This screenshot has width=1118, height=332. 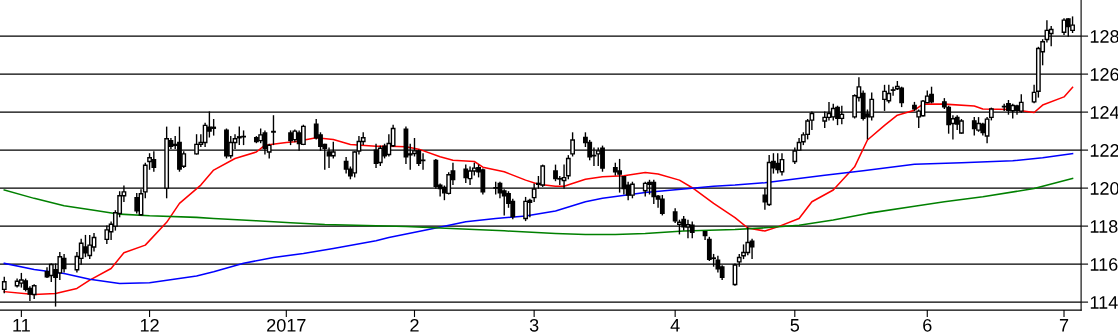 What do you see at coordinates (1104, 226) in the screenshot?
I see `y-tick-label: 118` at bounding box center [1104, 226].